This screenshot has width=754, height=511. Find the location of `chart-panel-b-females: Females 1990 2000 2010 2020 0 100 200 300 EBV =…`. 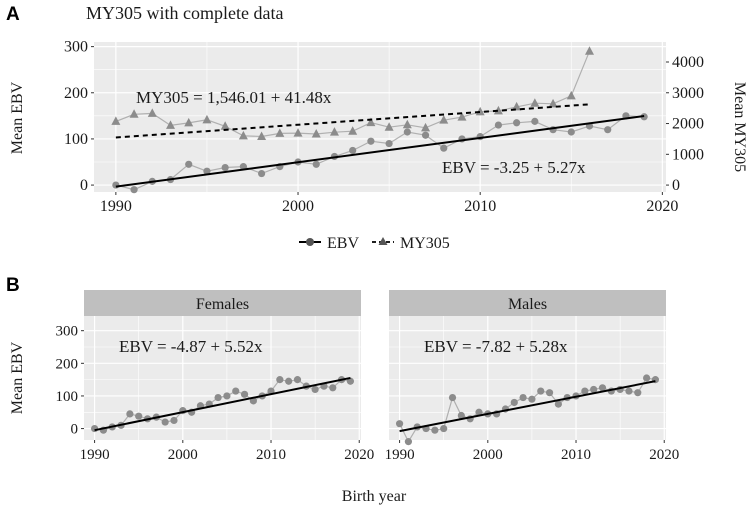

chart-panel-b-females: Females 1990 2000 2010 2020 0 100 200 300 EBV =… is located at coordinates (215, 376).